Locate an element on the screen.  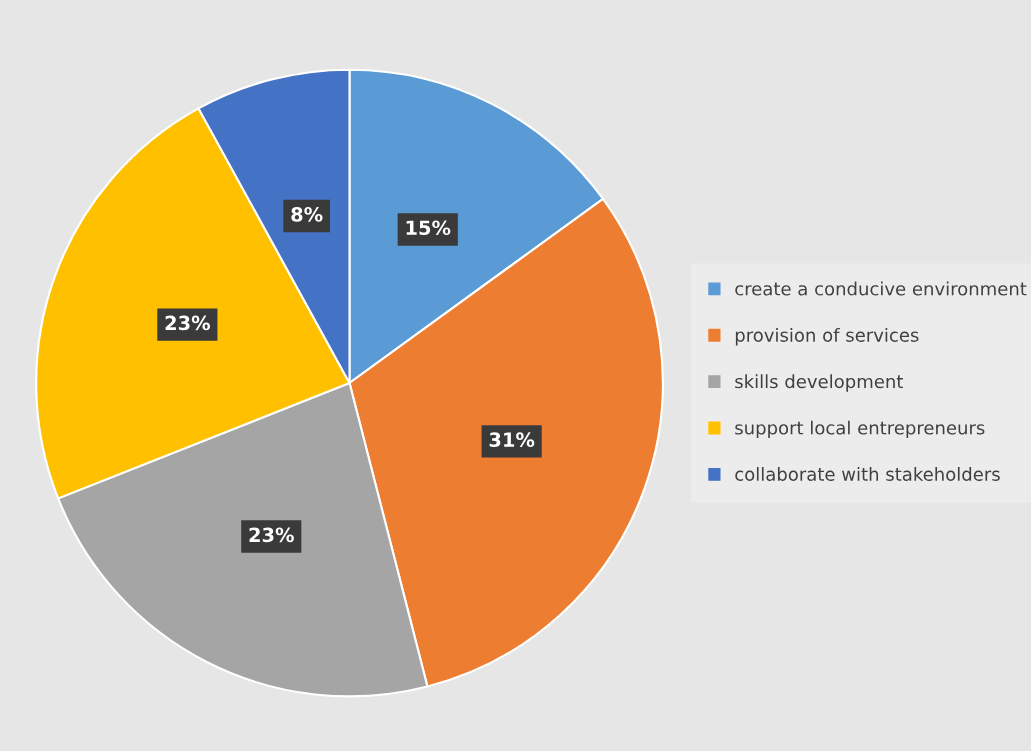
legend-label: skills development is located at coordinates (819, 383).